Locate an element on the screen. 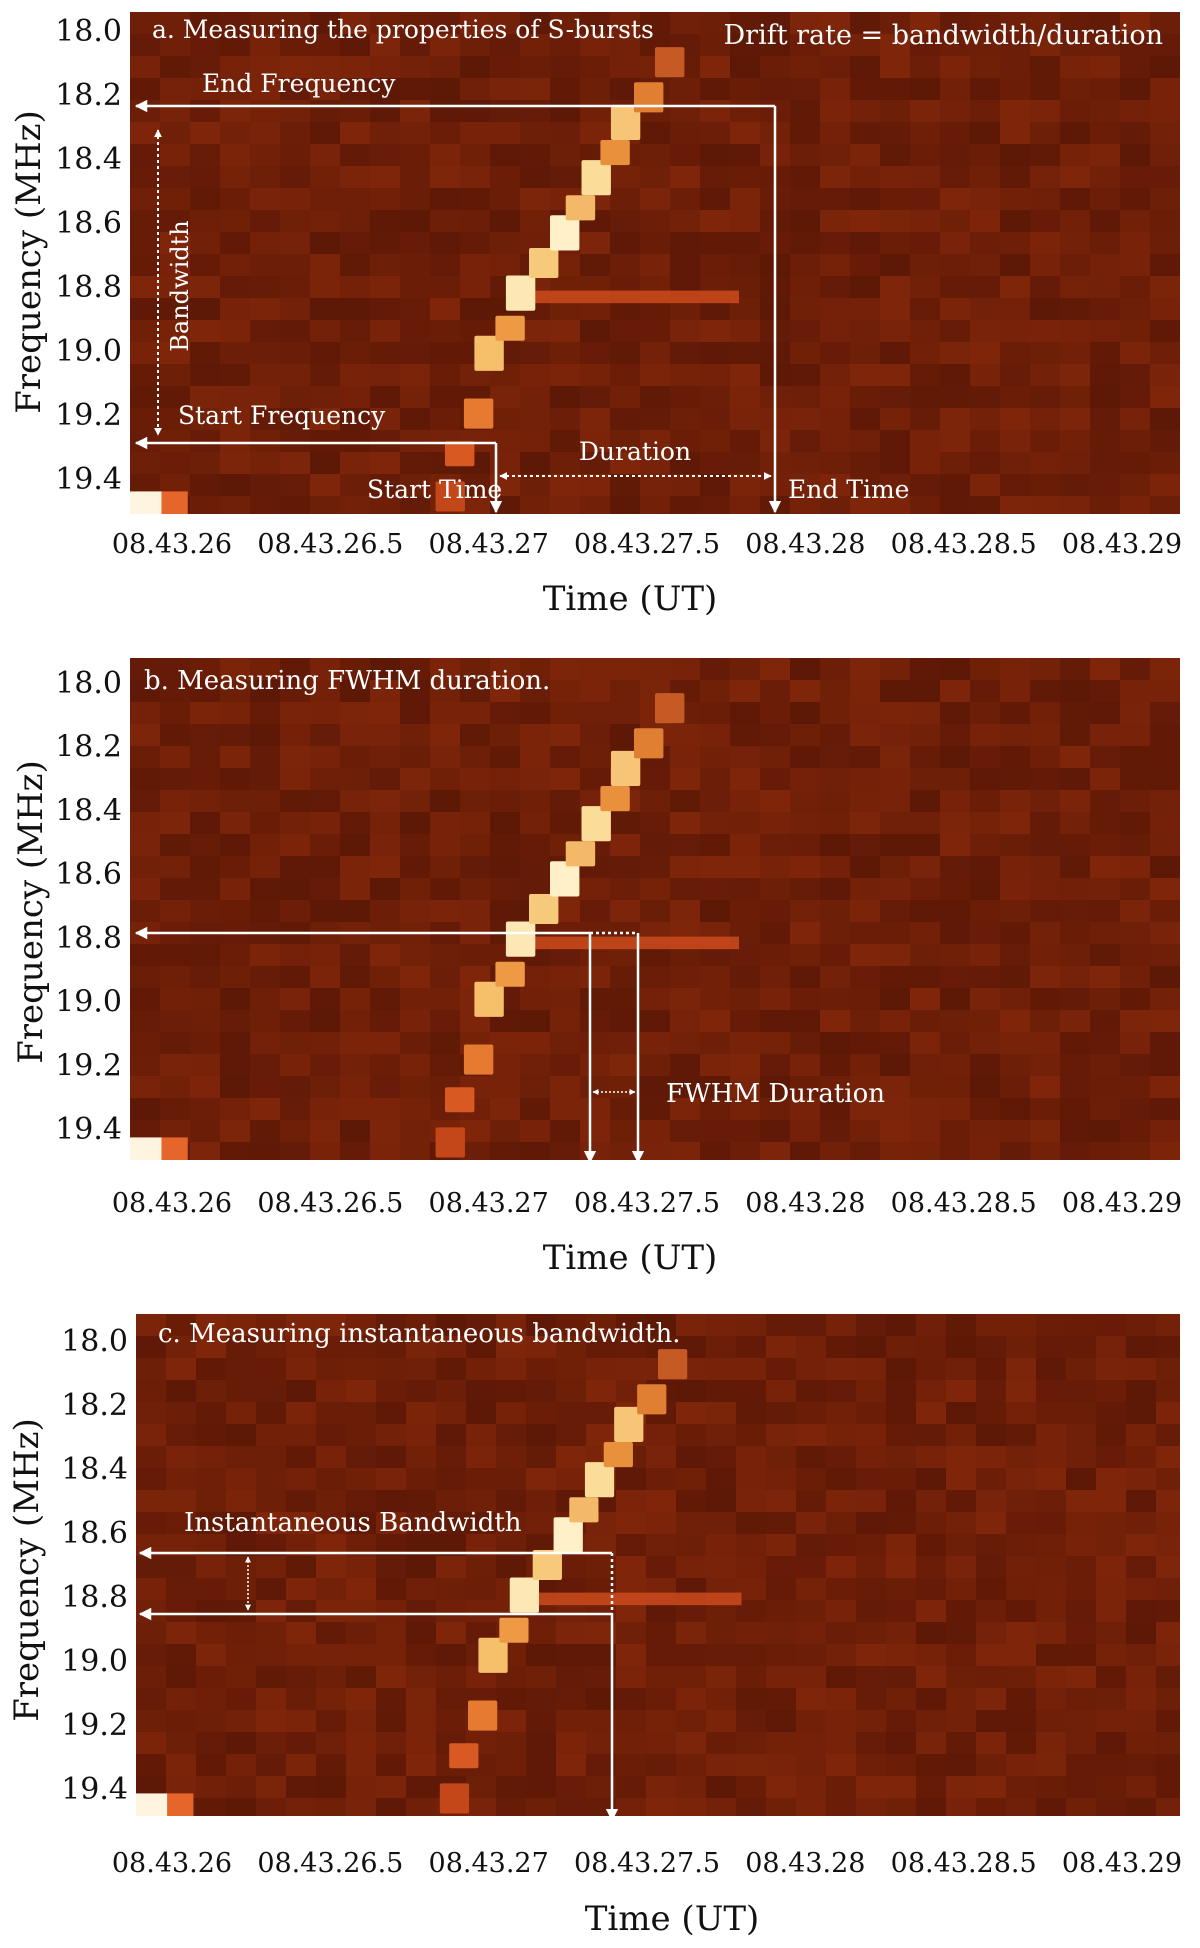 The image size is (1200, 1948). panel-a-title: a. Measuring the properties of S-bursts is located at coordinates (403, 29).